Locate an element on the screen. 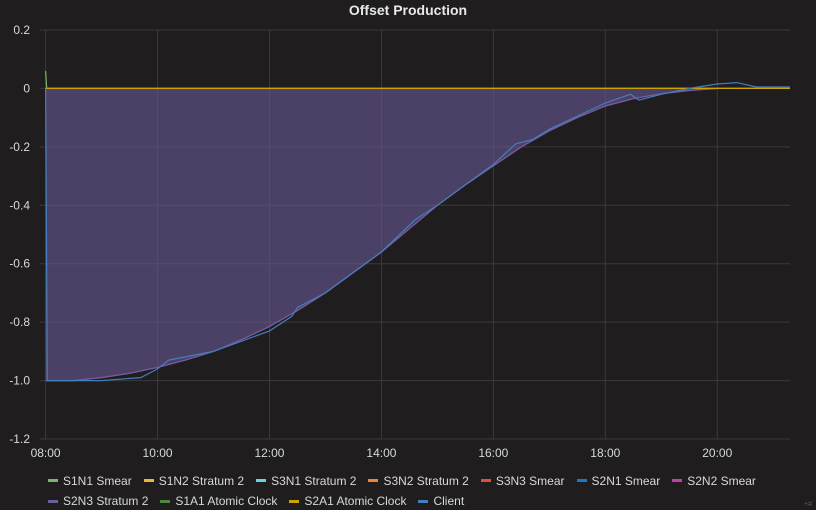  legend-item-s2n3-stratum-2: S2N3 Stratum 2 is located at coordinates (98, 501).